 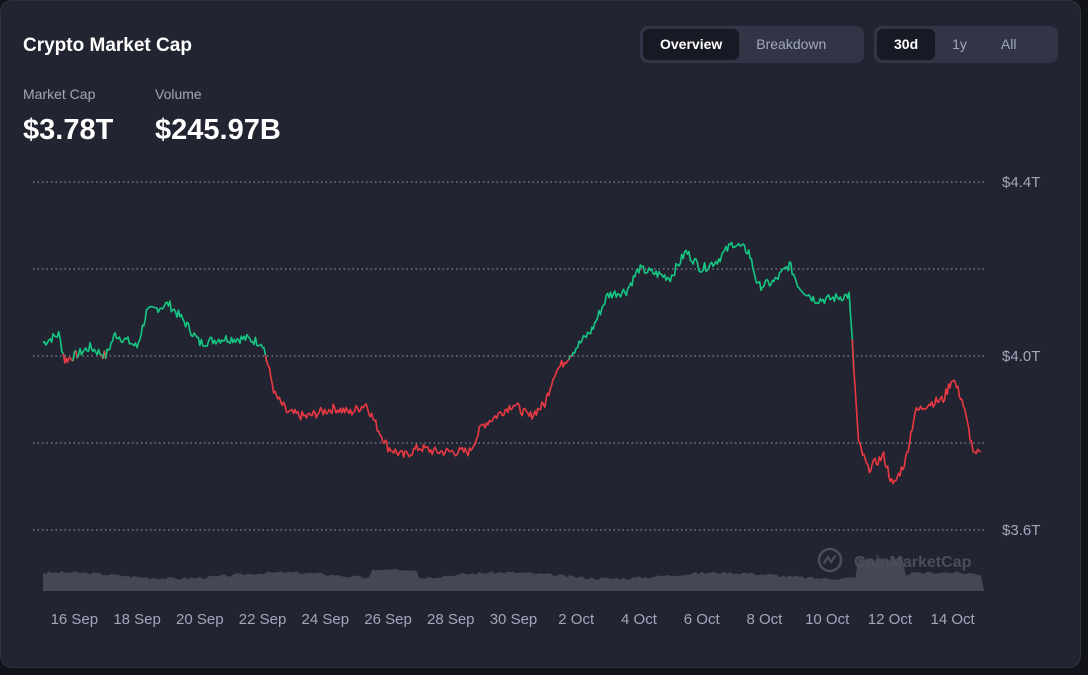 I want to click on watermark: CoinMarketCap, so click(x=894, y=560).